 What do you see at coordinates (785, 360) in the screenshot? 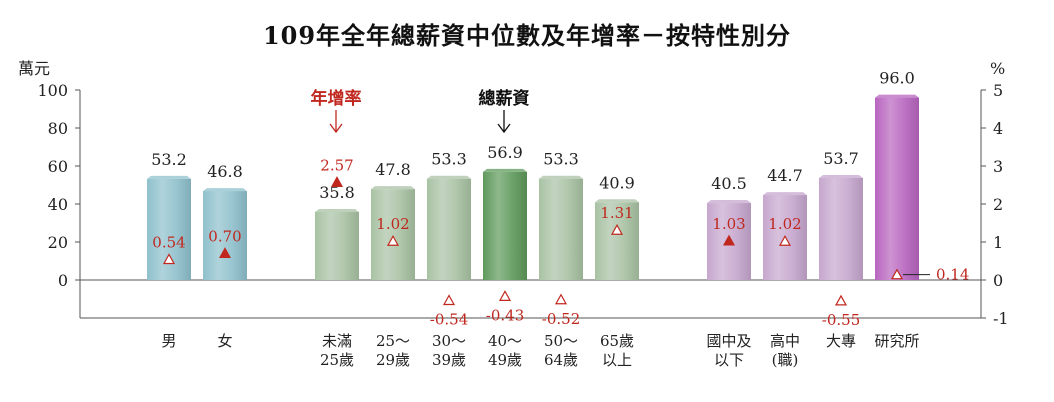
I see `category-label: (職)` at bounding box center [785, 360].